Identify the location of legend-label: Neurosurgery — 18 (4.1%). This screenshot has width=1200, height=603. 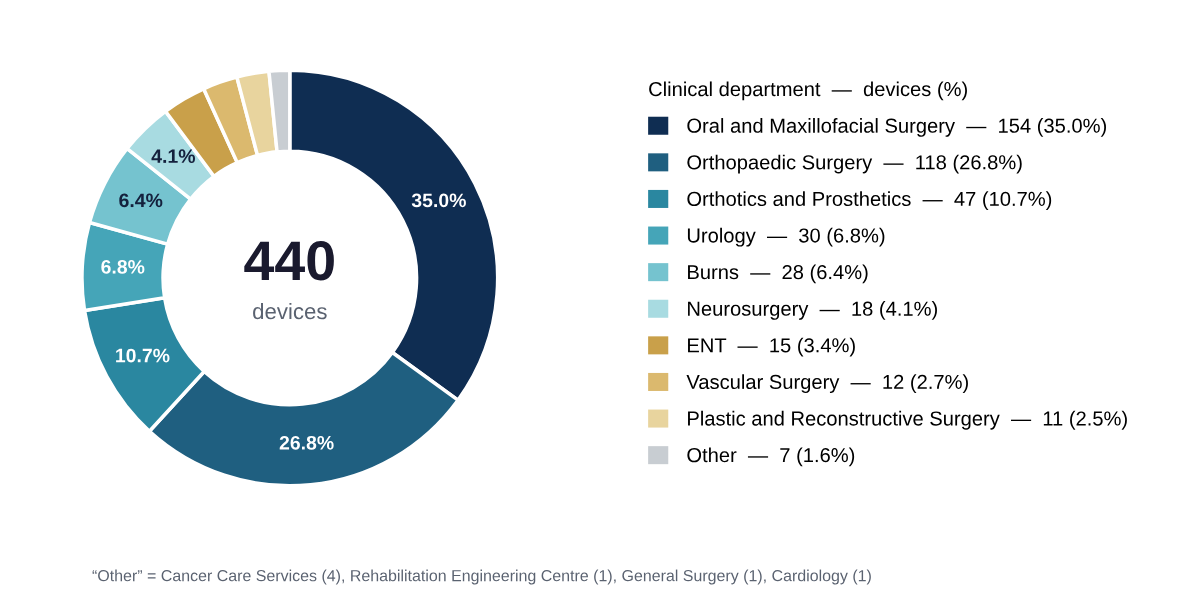
(812, 310).